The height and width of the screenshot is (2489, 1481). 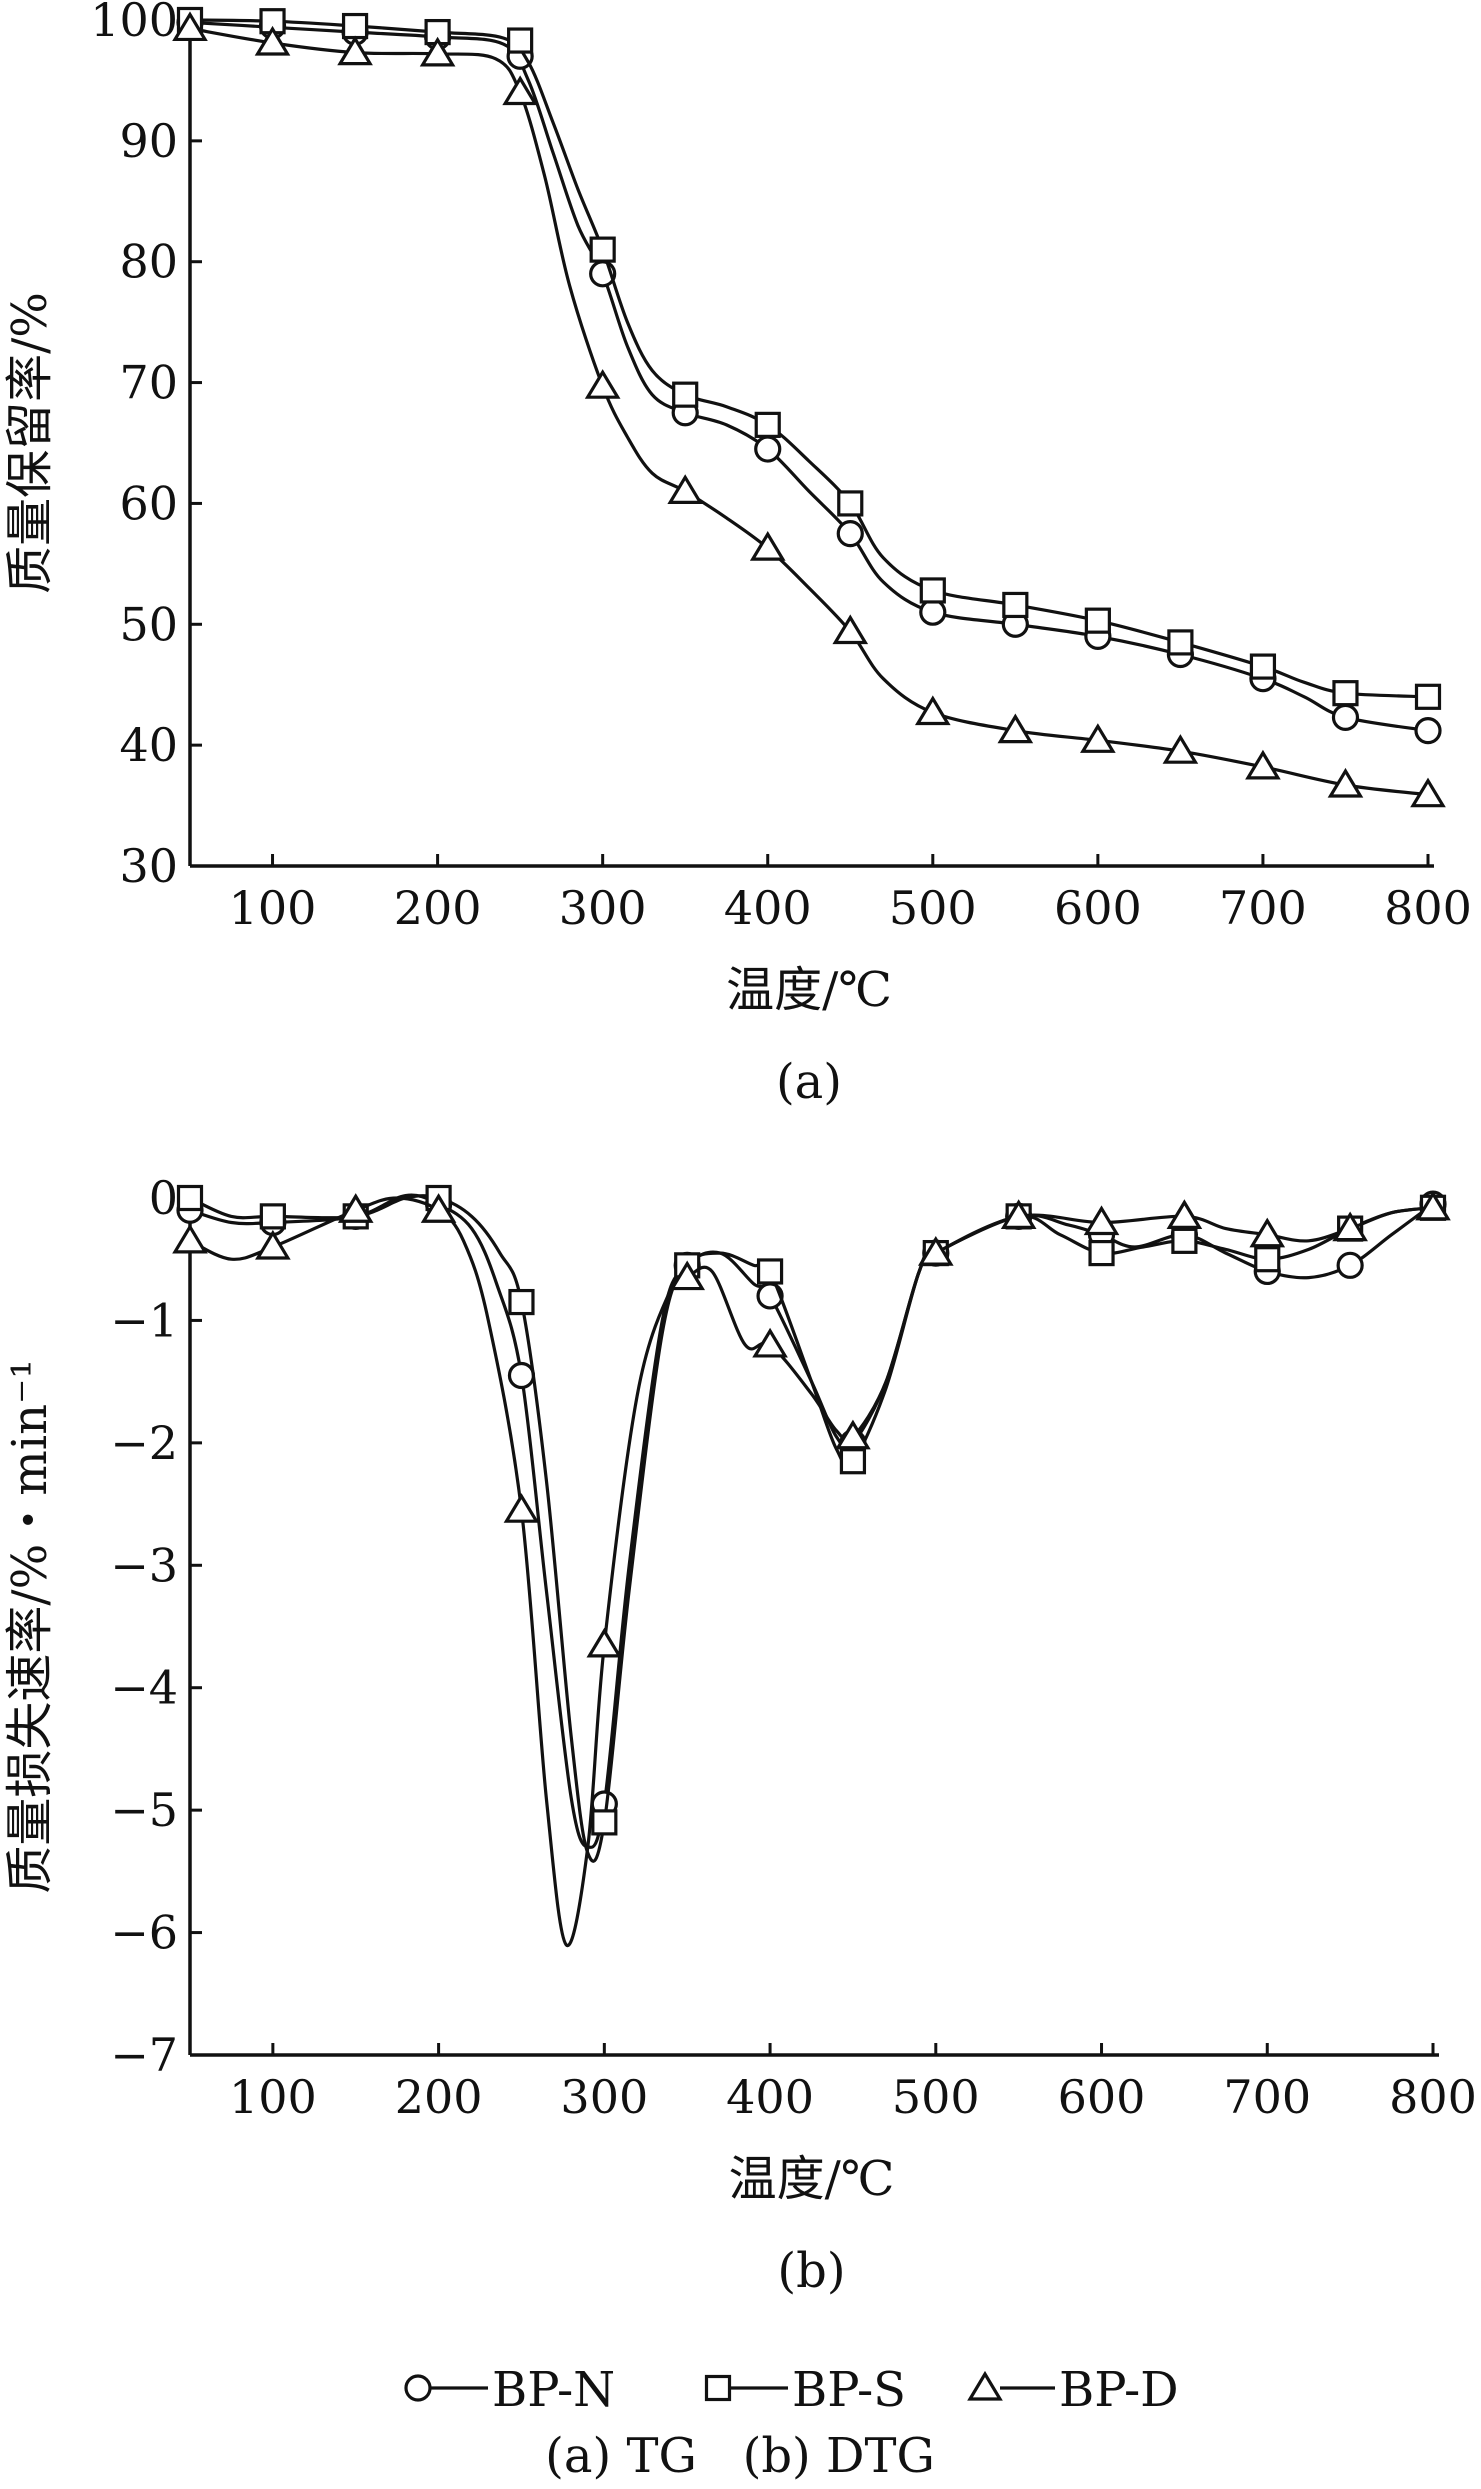 I want to click on legend-marker-bp-n, so click(x=418, y=2388).